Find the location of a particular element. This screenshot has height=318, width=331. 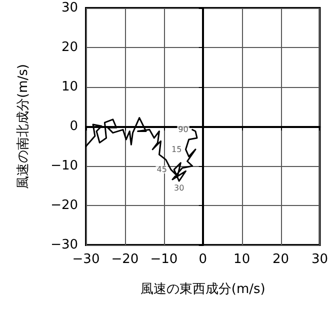

annotation: 15 is located at coordinates (177, 149).